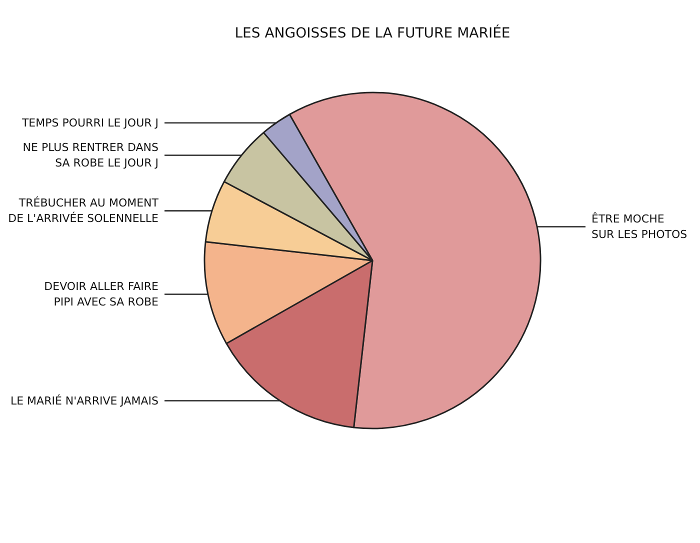  Describe the element at coordinates (89, 123) in the screenshot. I see `slice-label: TEMPS POURRI LE JOUR J` at that location.